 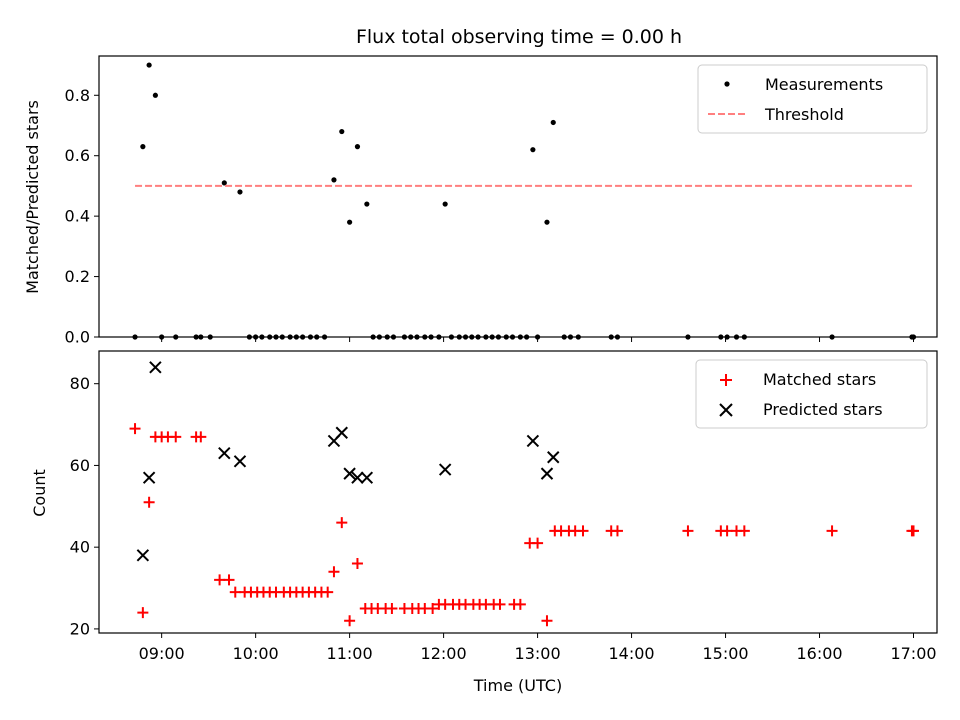 What do you see at coordinates (517, 685) in the screenshot?
I see `x-axis-label: Time (UTC)` at bounding box center [517, 685].